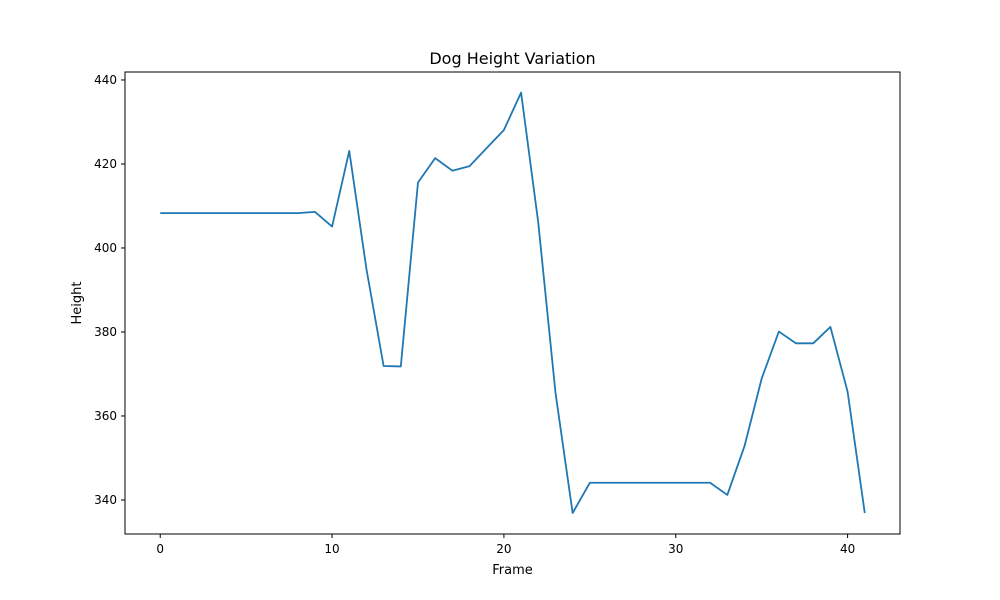 This screenshot has width=1000, height=600. What do you see at coordinates (105, 332) in the screenshot?
I see `y-tick-label: 380` at bounding box center [105, 332].